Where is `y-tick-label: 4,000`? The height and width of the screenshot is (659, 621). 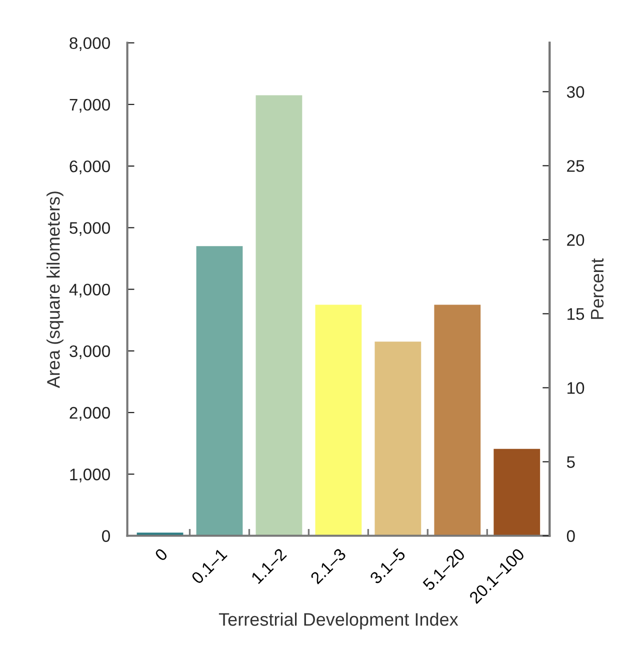
y-tick-label: 4,000 is located at coordinates (89, 291).